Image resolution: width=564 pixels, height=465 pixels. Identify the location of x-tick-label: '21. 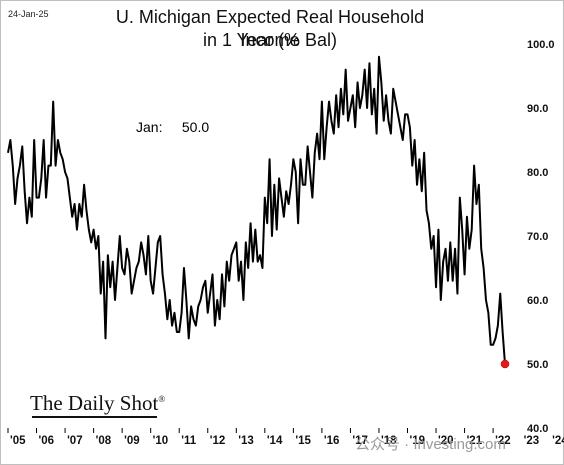
(475, 441).